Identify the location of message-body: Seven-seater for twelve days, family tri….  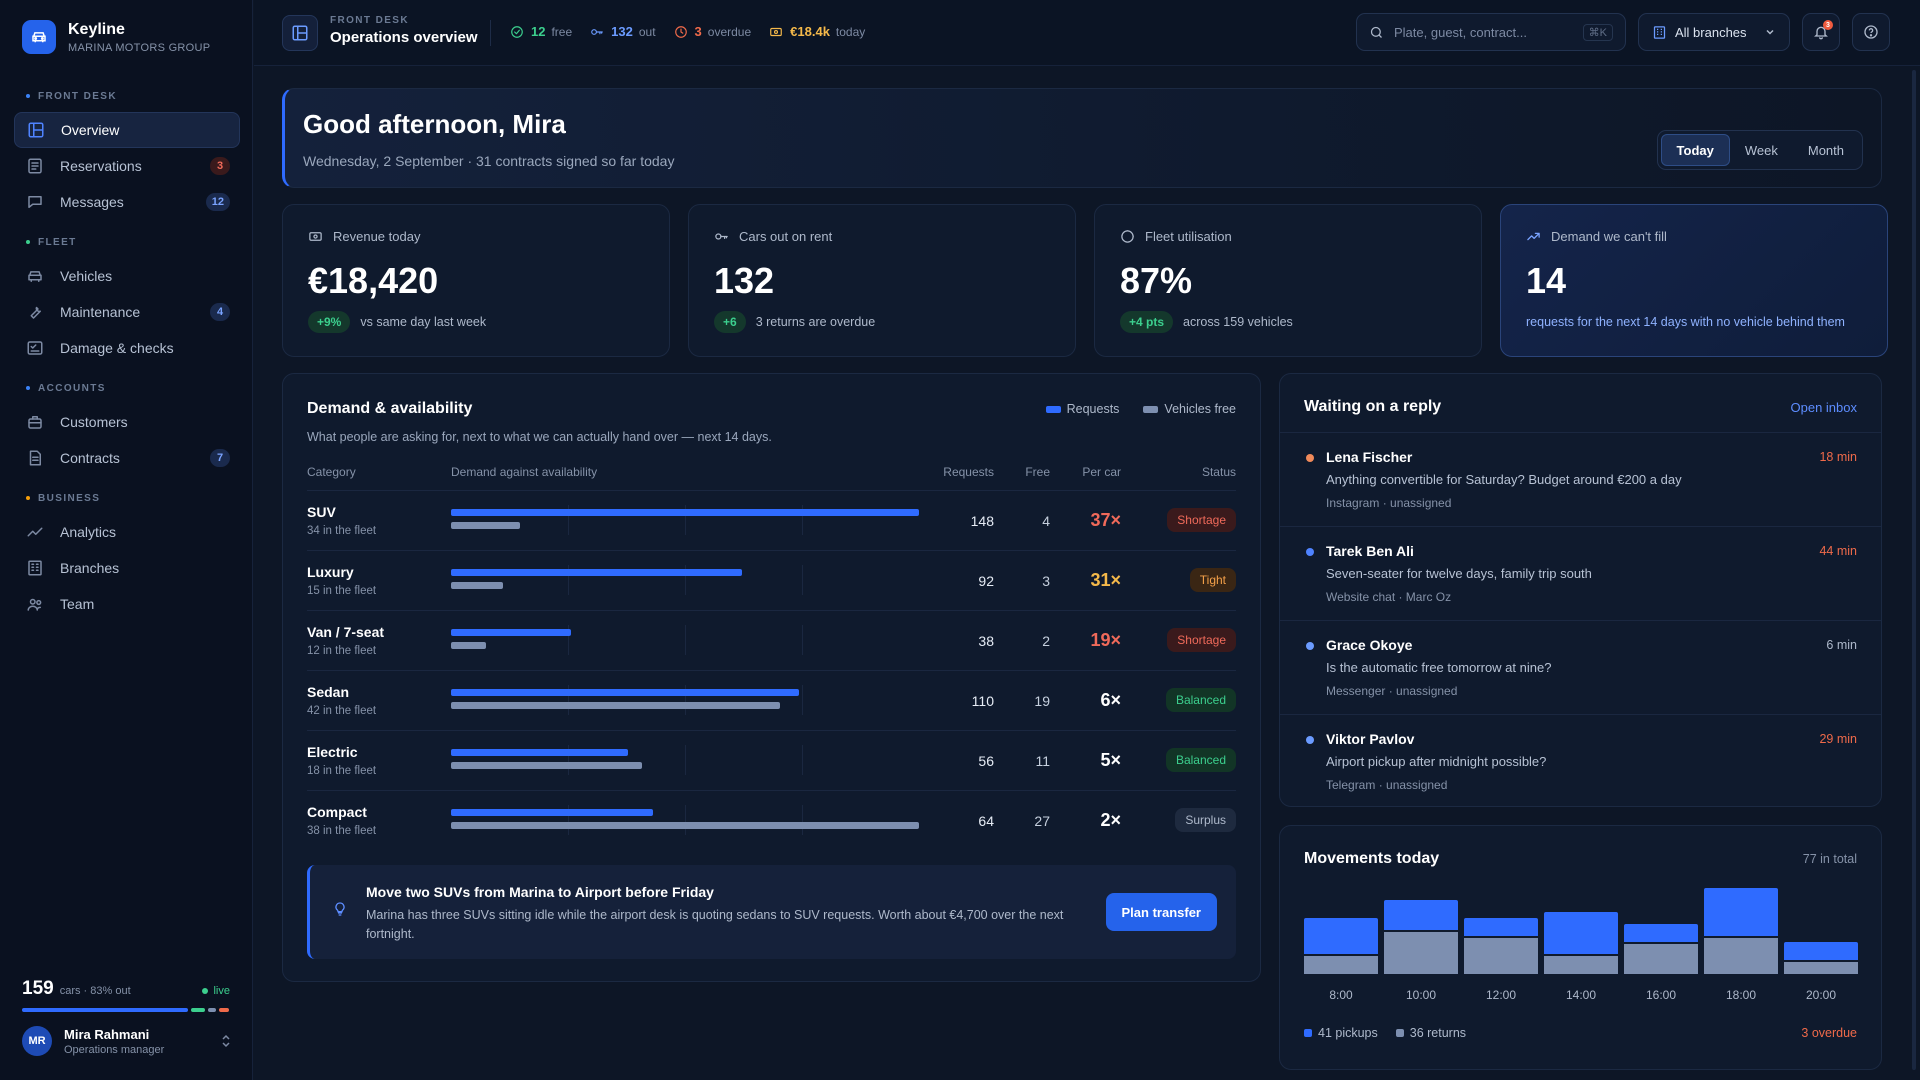
(1459, 573).